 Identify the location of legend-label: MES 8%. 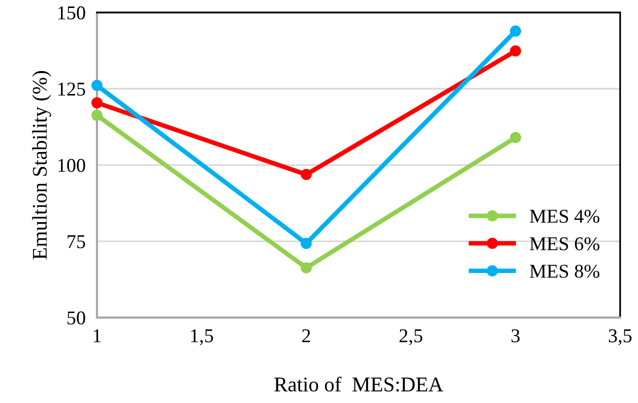
(565, 271).